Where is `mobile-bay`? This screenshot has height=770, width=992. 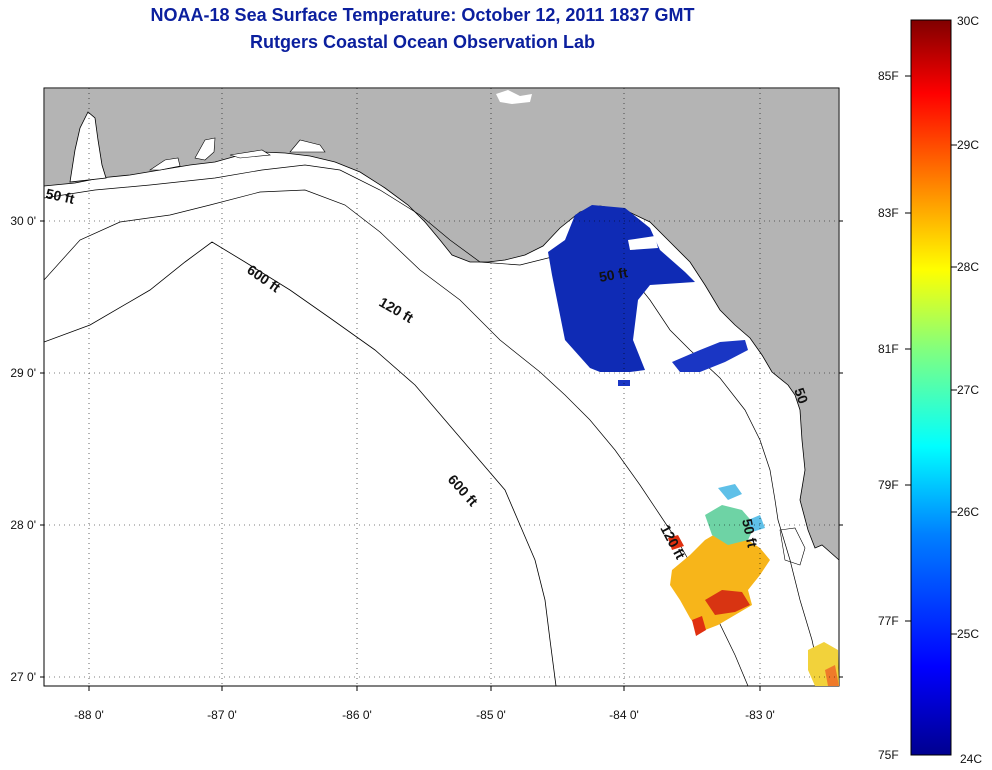
mobile-bay is located at coordinates (88, 147).